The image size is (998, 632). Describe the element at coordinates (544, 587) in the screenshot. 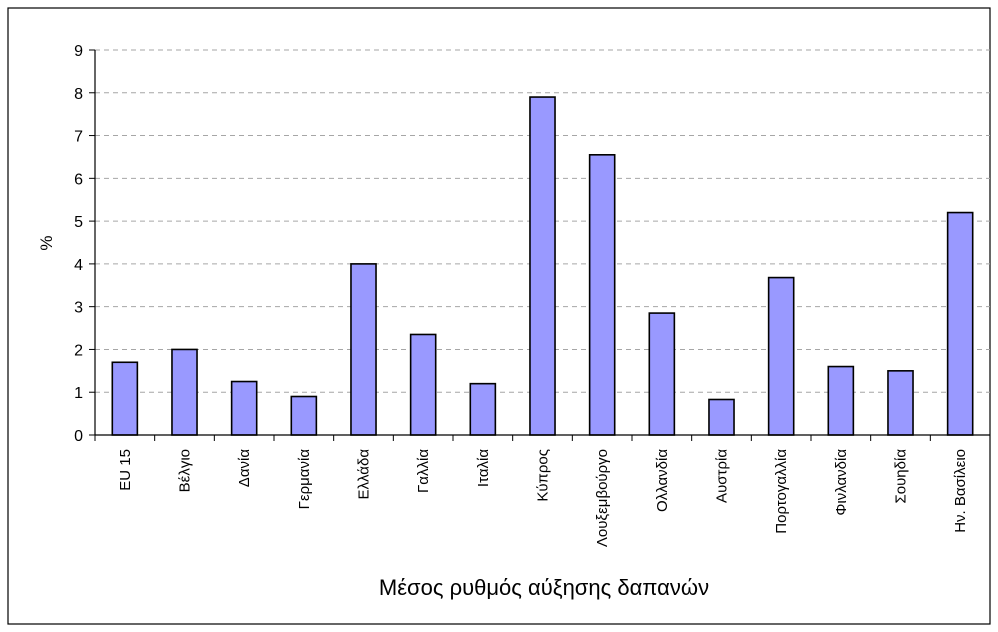

I see `x-axis-label: Μέσος ρυθμός αύξησης δαπανών` at that location.